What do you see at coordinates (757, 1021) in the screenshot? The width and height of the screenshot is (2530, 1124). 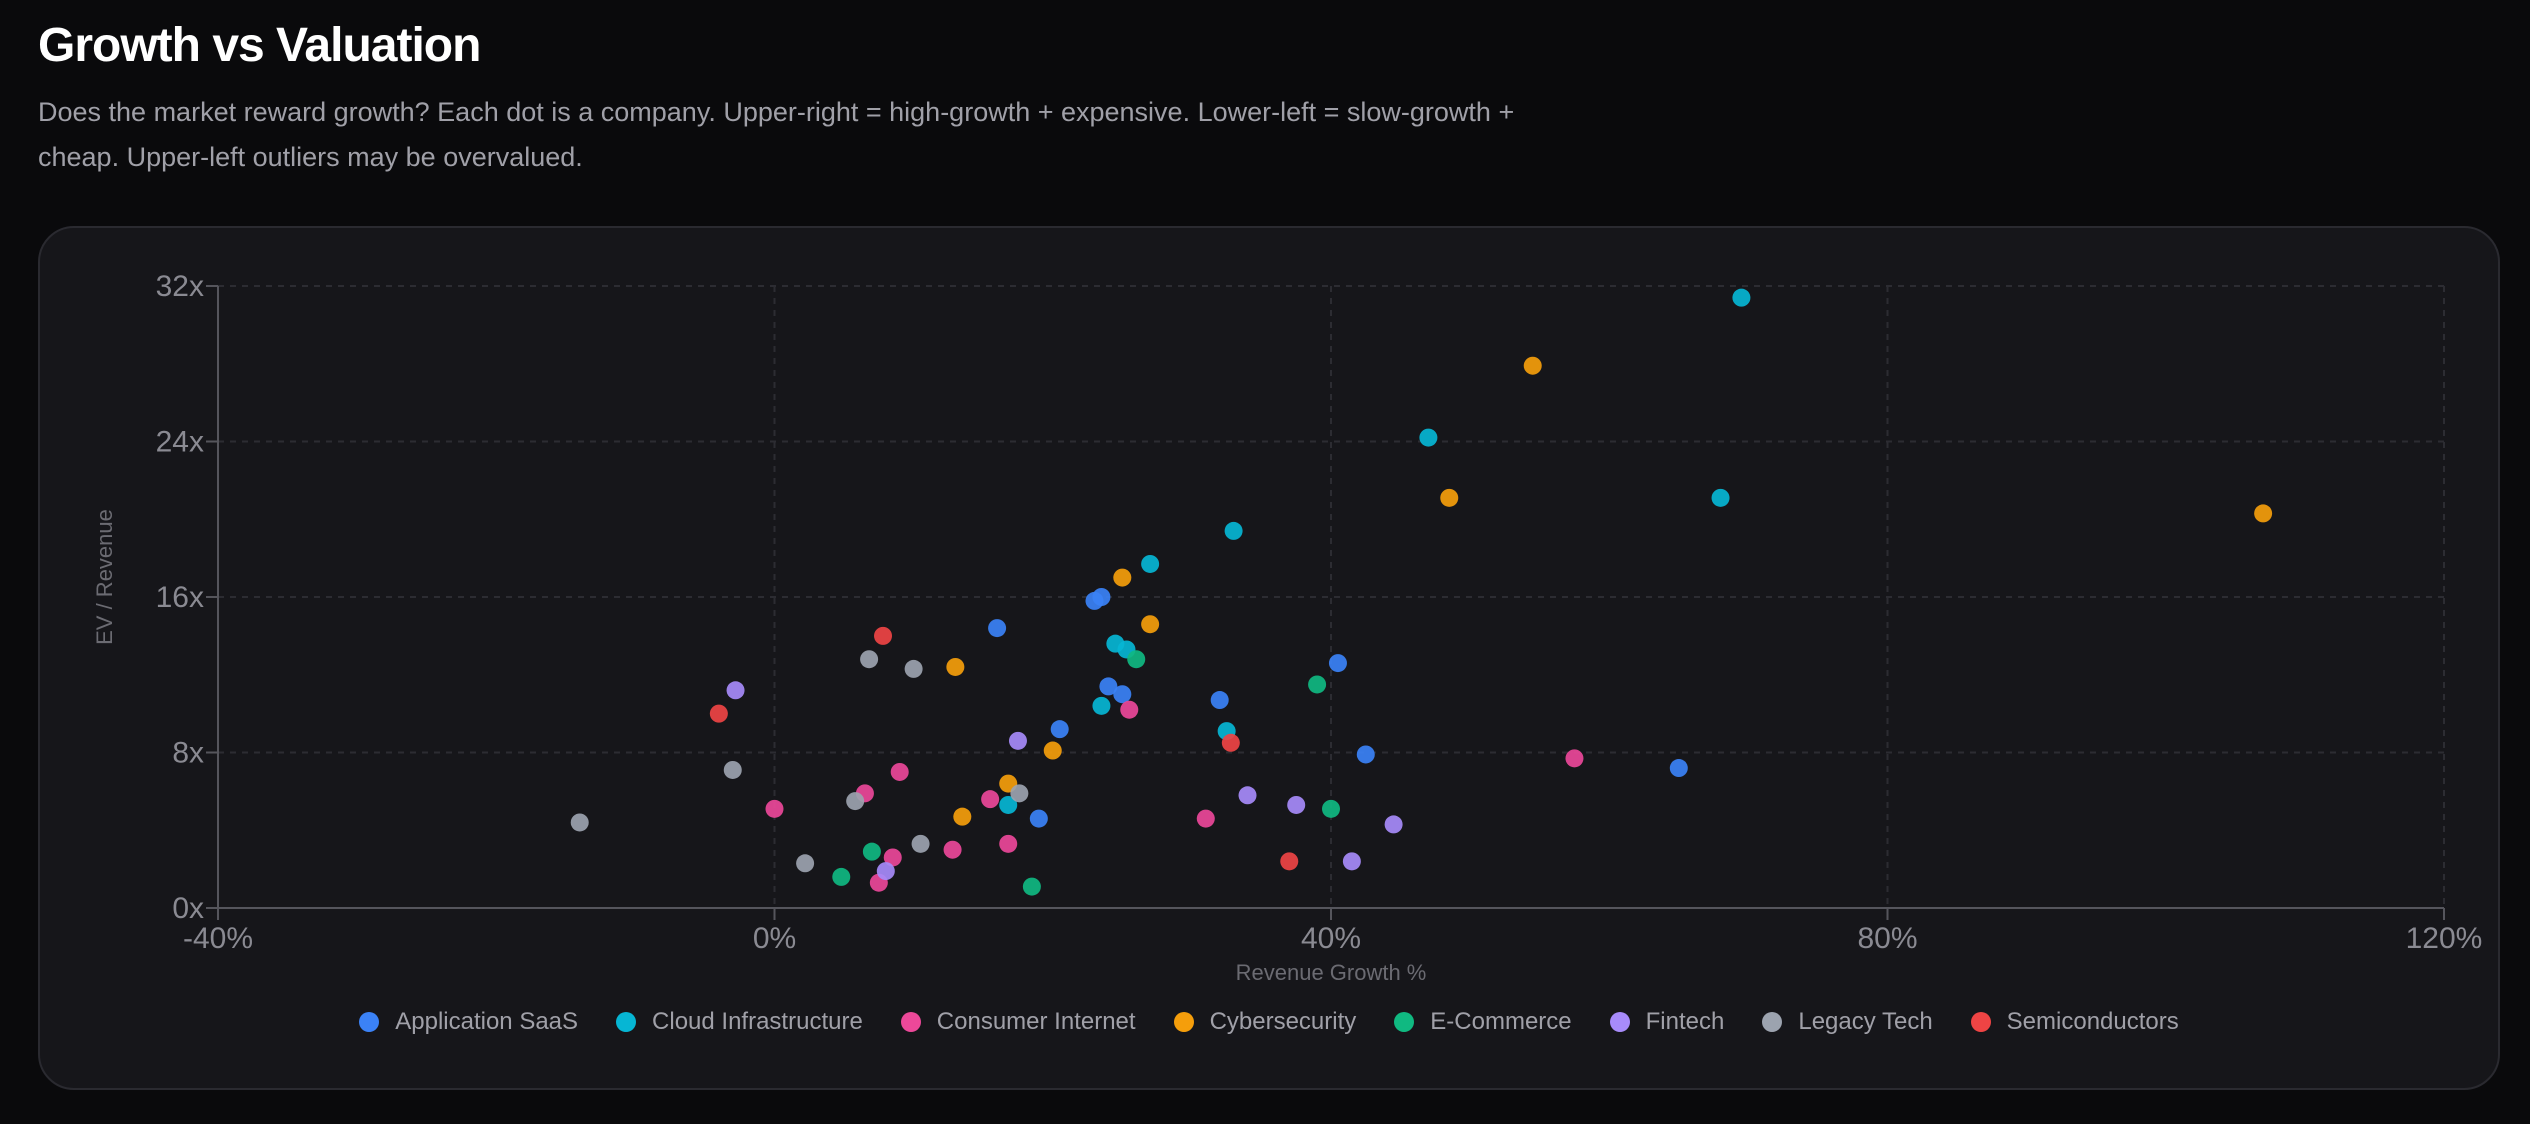 I see `legend-label: Cloud Infrastructure` at bounding box center [757, 1021].